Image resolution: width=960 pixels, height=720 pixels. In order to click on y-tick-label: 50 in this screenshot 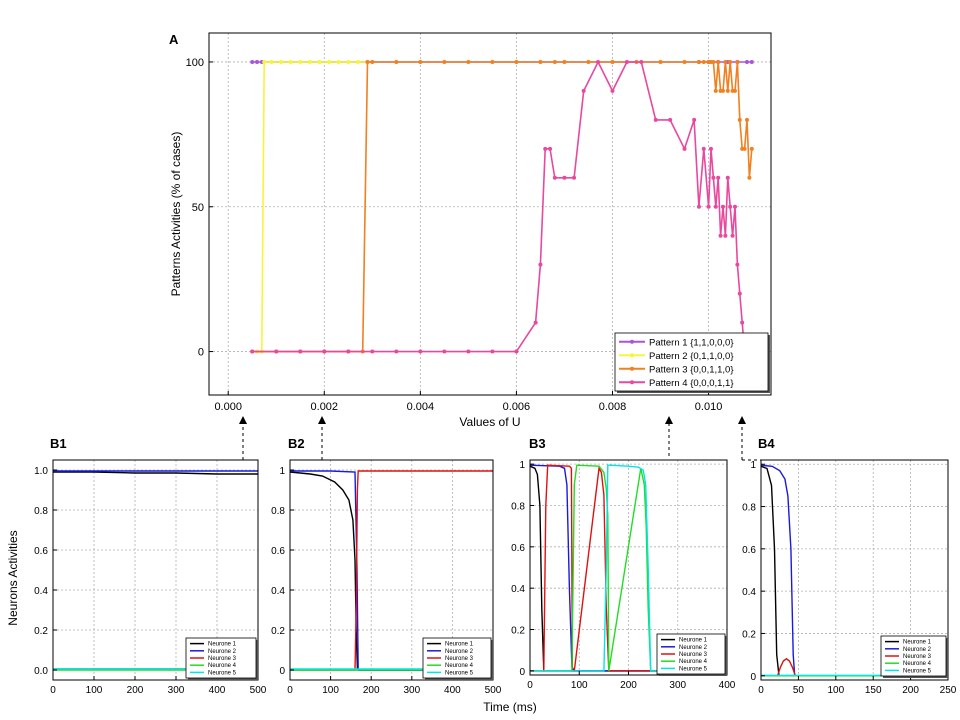, I will do `click(198, 208)`.